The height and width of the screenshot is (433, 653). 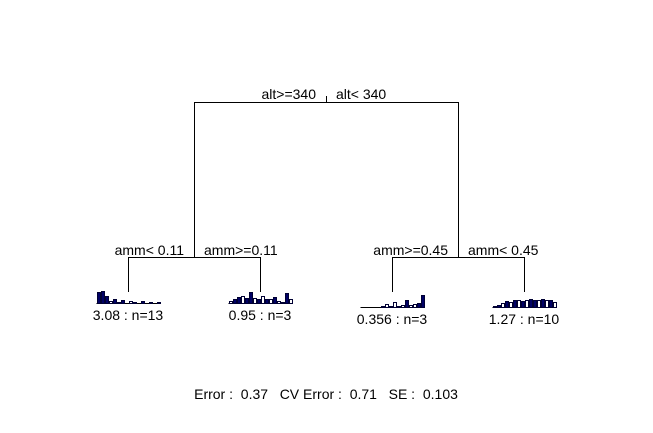 I want to click on leaf-2-label: 0.95 : n=3, so click(x=260, y=315).